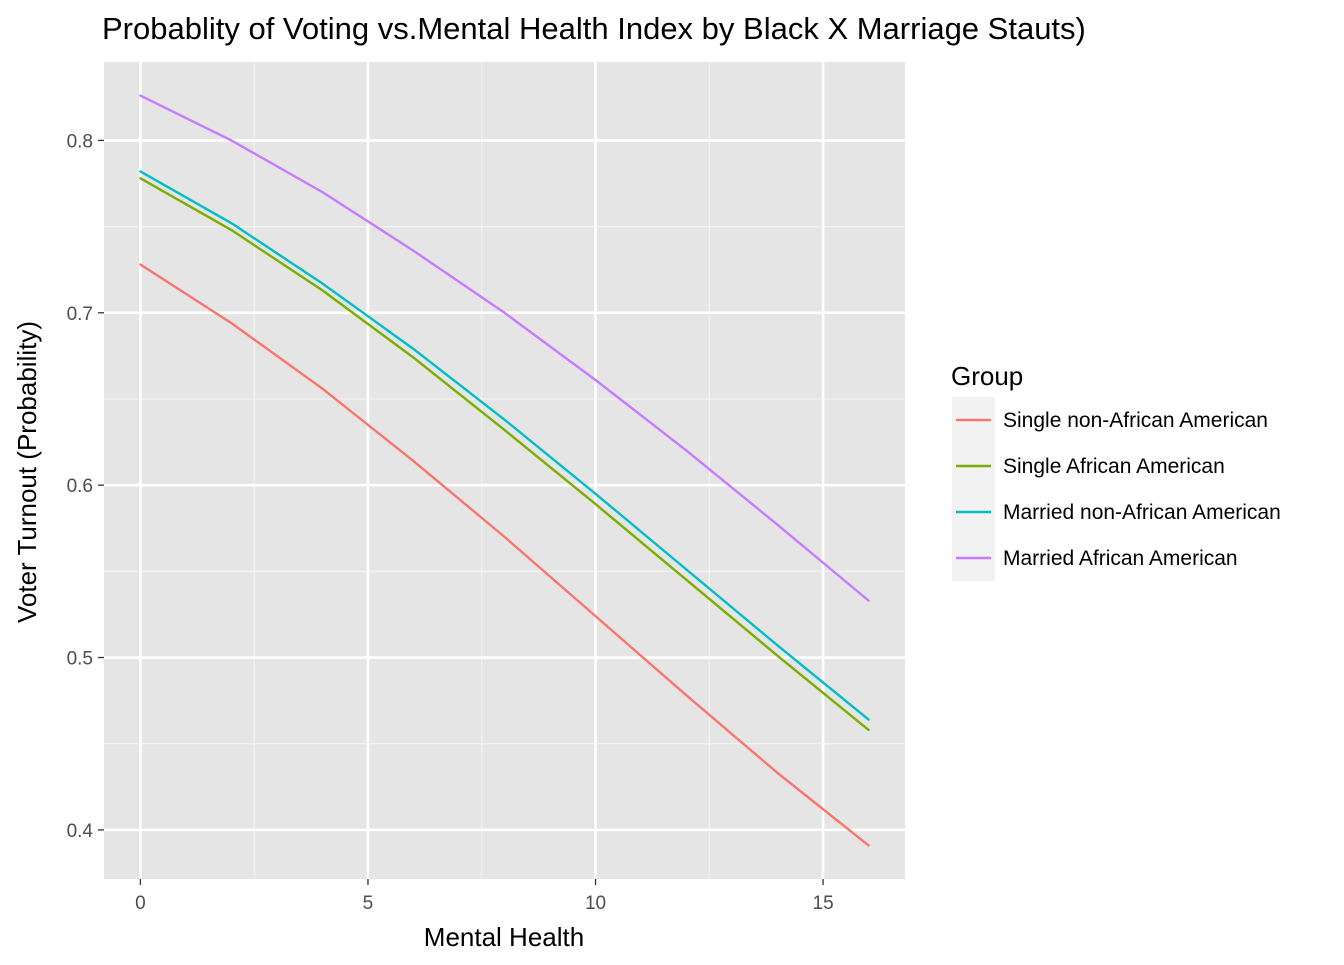 The width and height of the screenshot is (1344, 965). What do you see at coordinates (484, 896) in the screenshot?
I see `x-axis: 0 5 10 15` at bounding box center [484, 896].